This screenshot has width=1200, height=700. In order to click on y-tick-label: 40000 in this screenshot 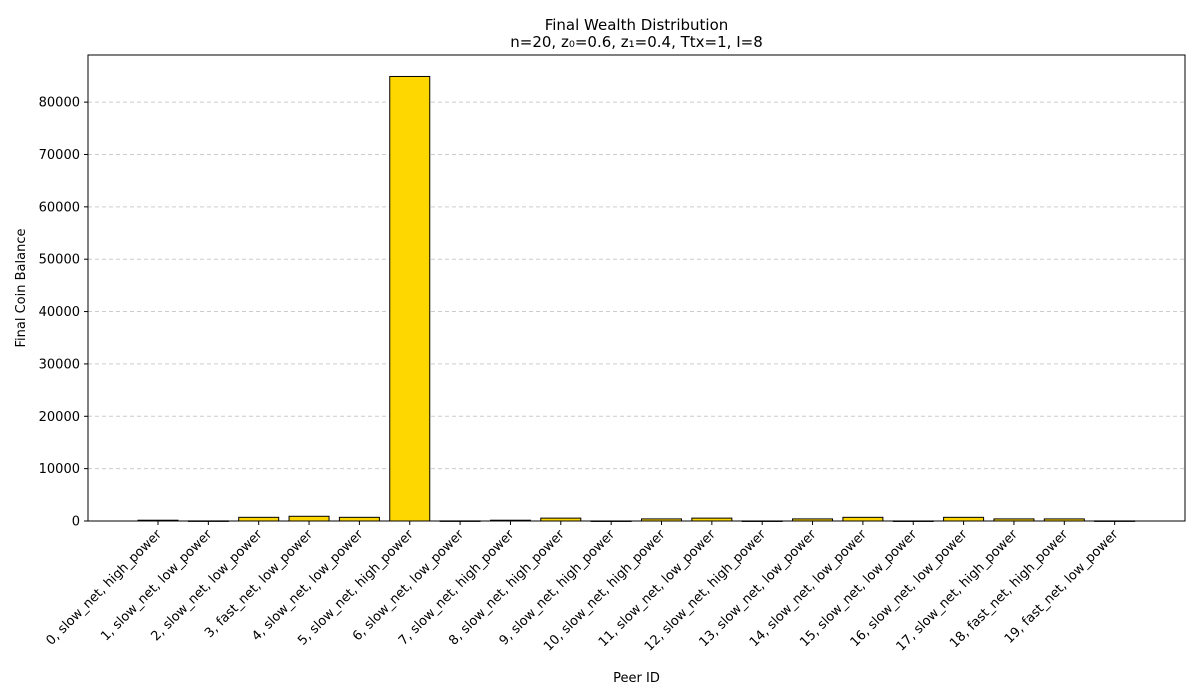, I will do `click(59, 312)`.